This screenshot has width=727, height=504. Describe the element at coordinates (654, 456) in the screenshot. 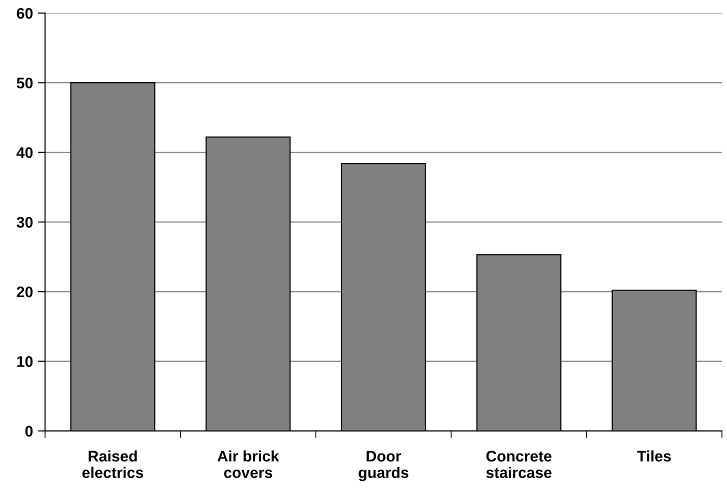

I see `x-tick-label: Tiles` at that location.